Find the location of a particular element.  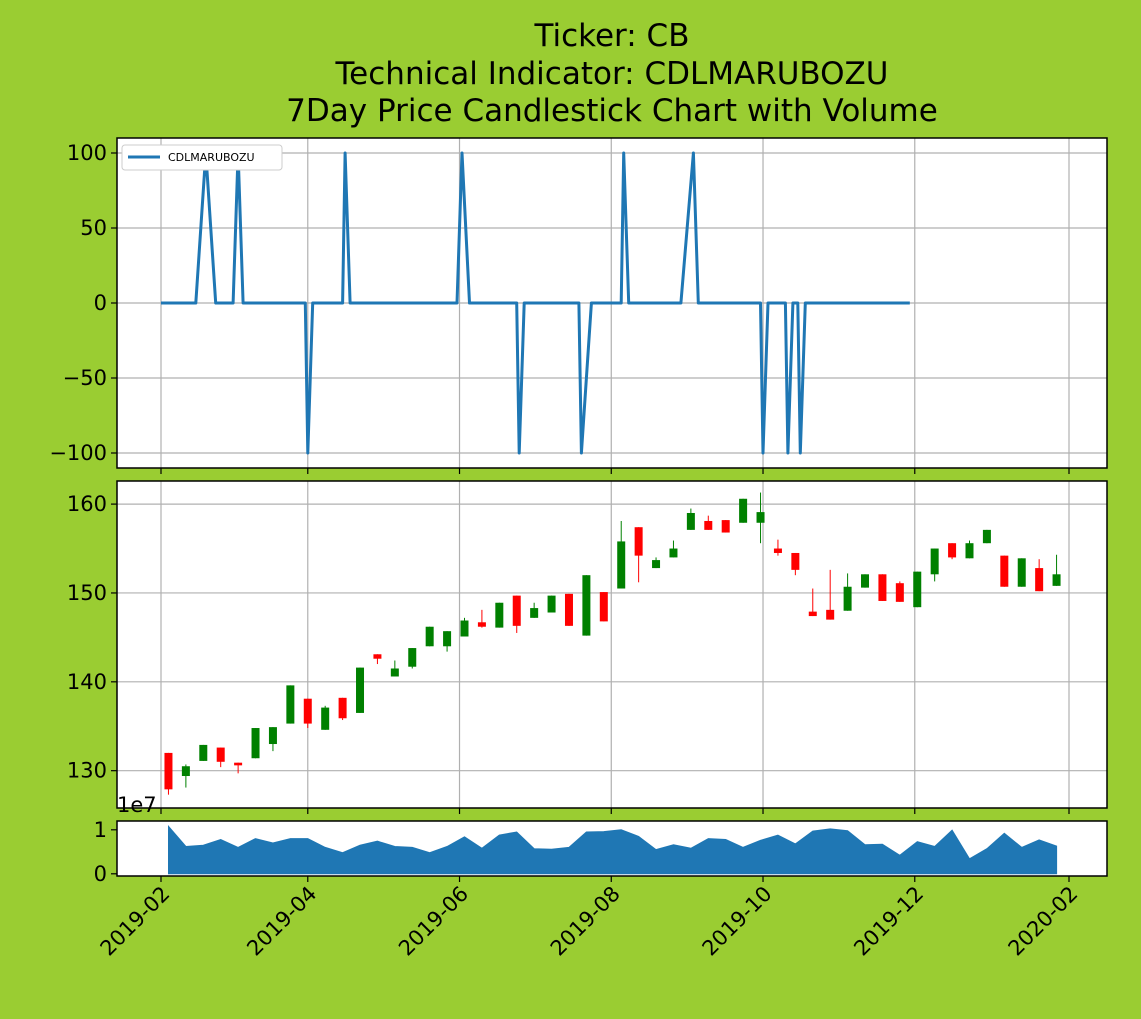

indicator-y-tick-label: 100 is located at coordinates (87, 153).